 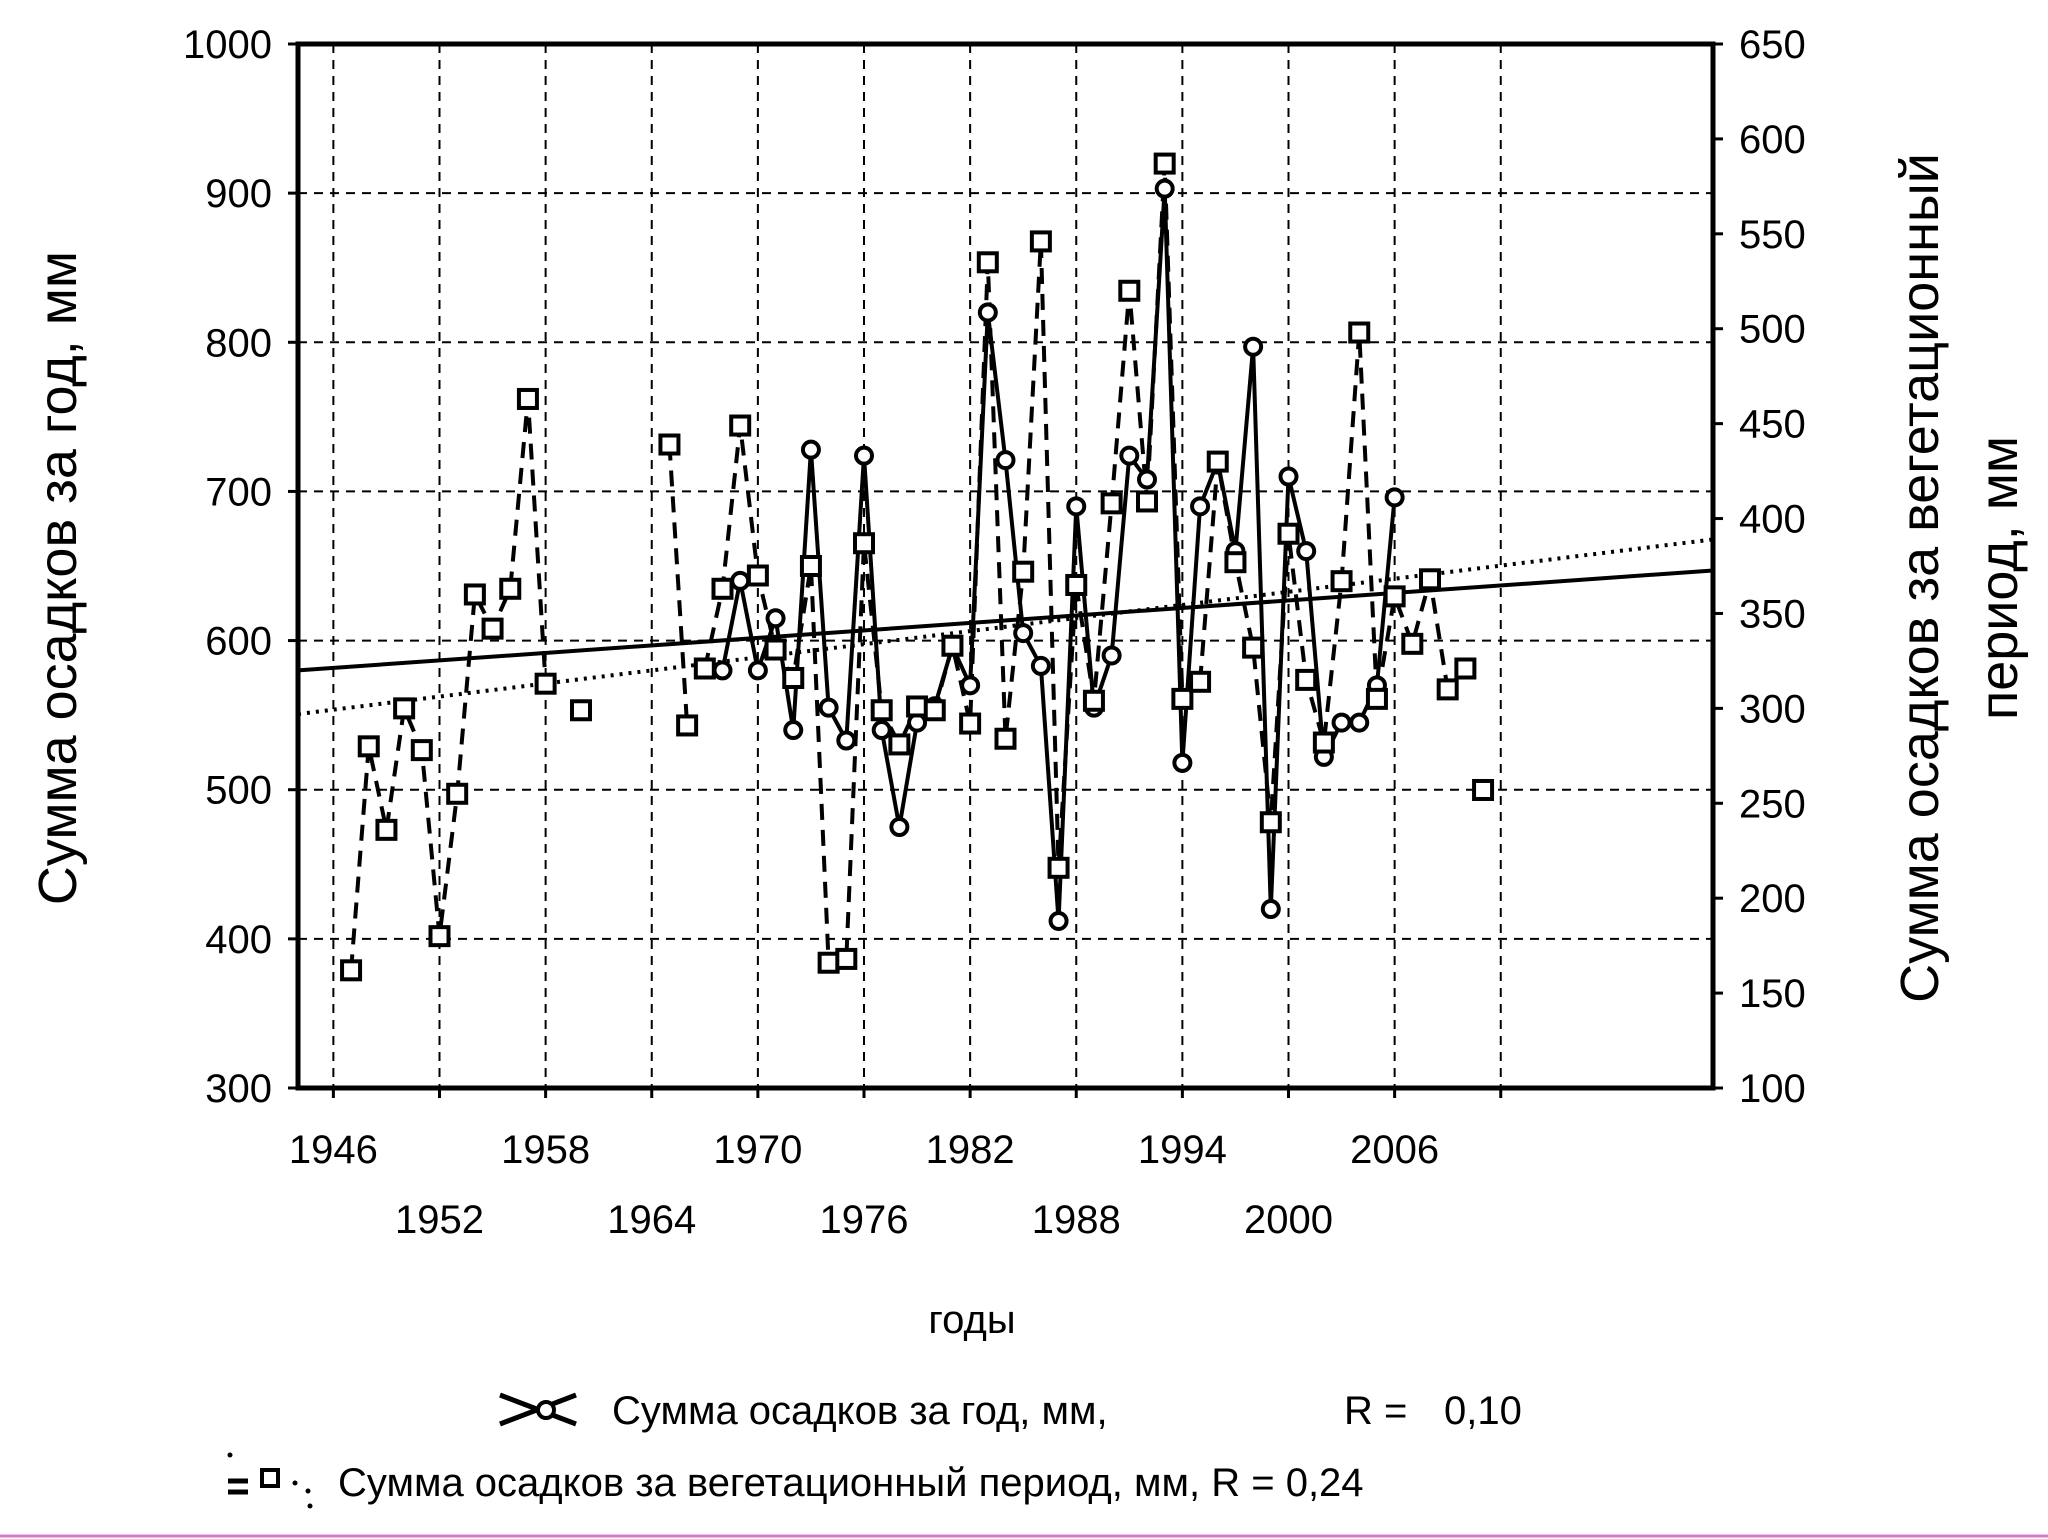 What do you see at coordinates (1375, 1411) in the screenshot?
I see `legend-r-label: R =` at bounding box center [1375, 1411].